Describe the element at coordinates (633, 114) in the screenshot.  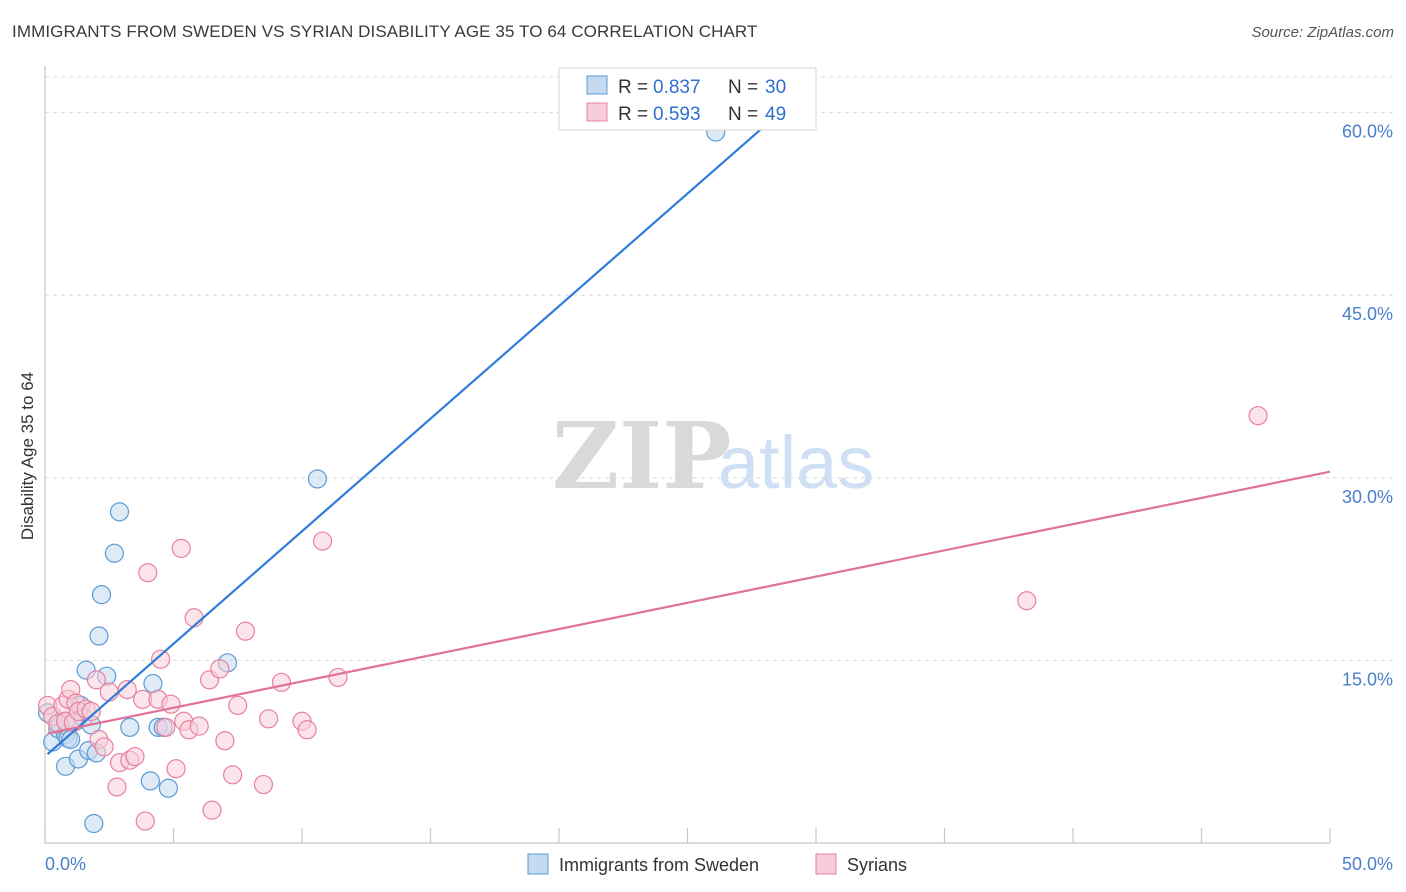
I see `legend-r-label-syrians: R =` at that location.